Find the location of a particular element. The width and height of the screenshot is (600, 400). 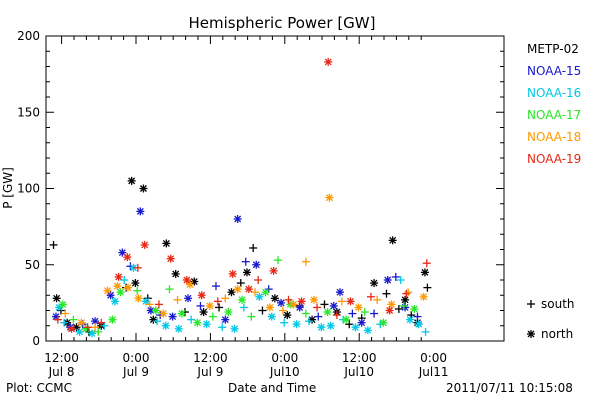

legend-entry-metp-02: METP-02 is located at coordinates (553, 49).